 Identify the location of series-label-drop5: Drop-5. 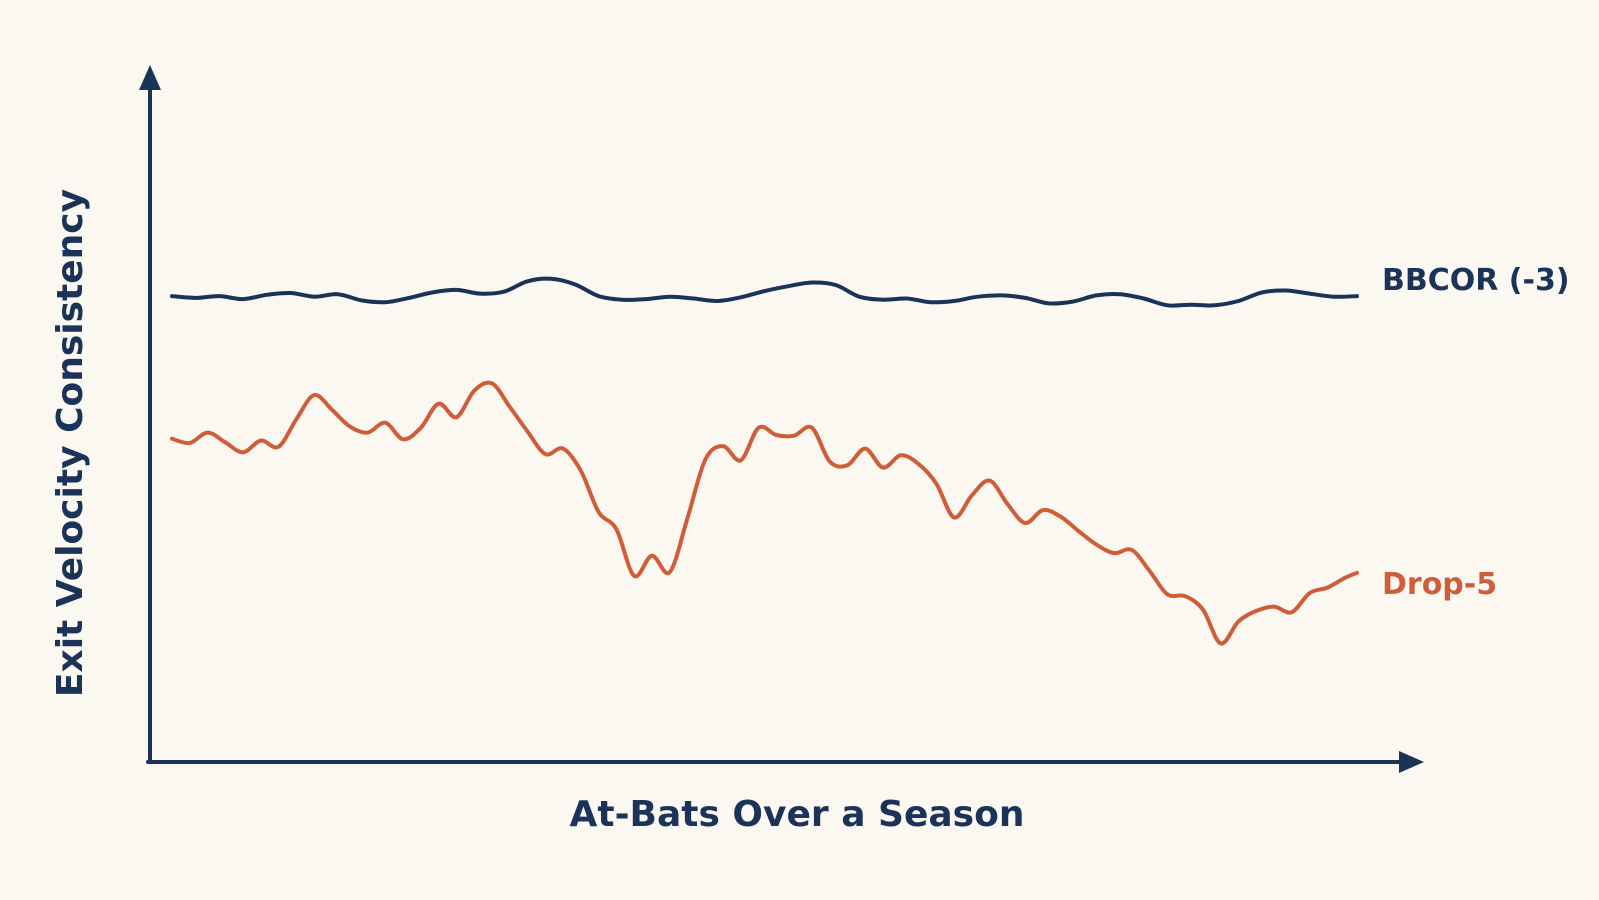
(1439, 584).